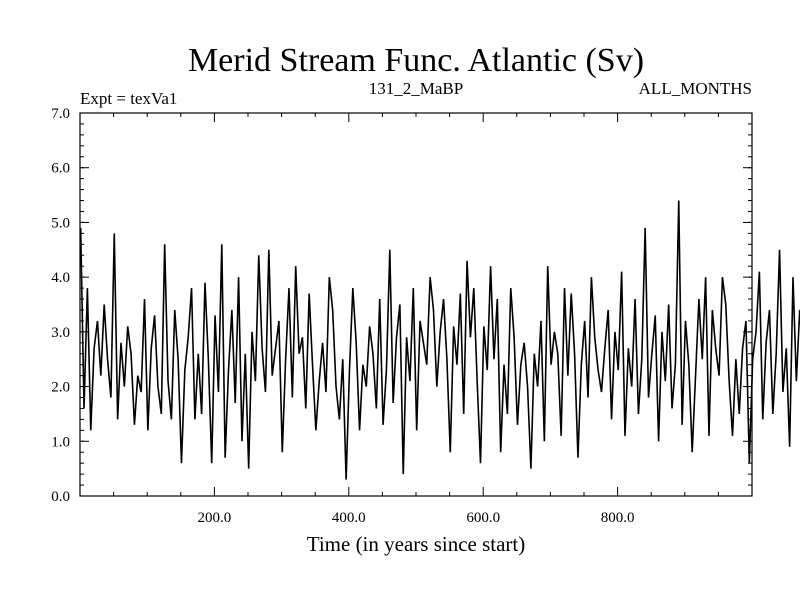  What do you see at coordinates (483, 518) in the screenshot?
I see `x-tick-label: 600.0` at bounding box center [483, 518].